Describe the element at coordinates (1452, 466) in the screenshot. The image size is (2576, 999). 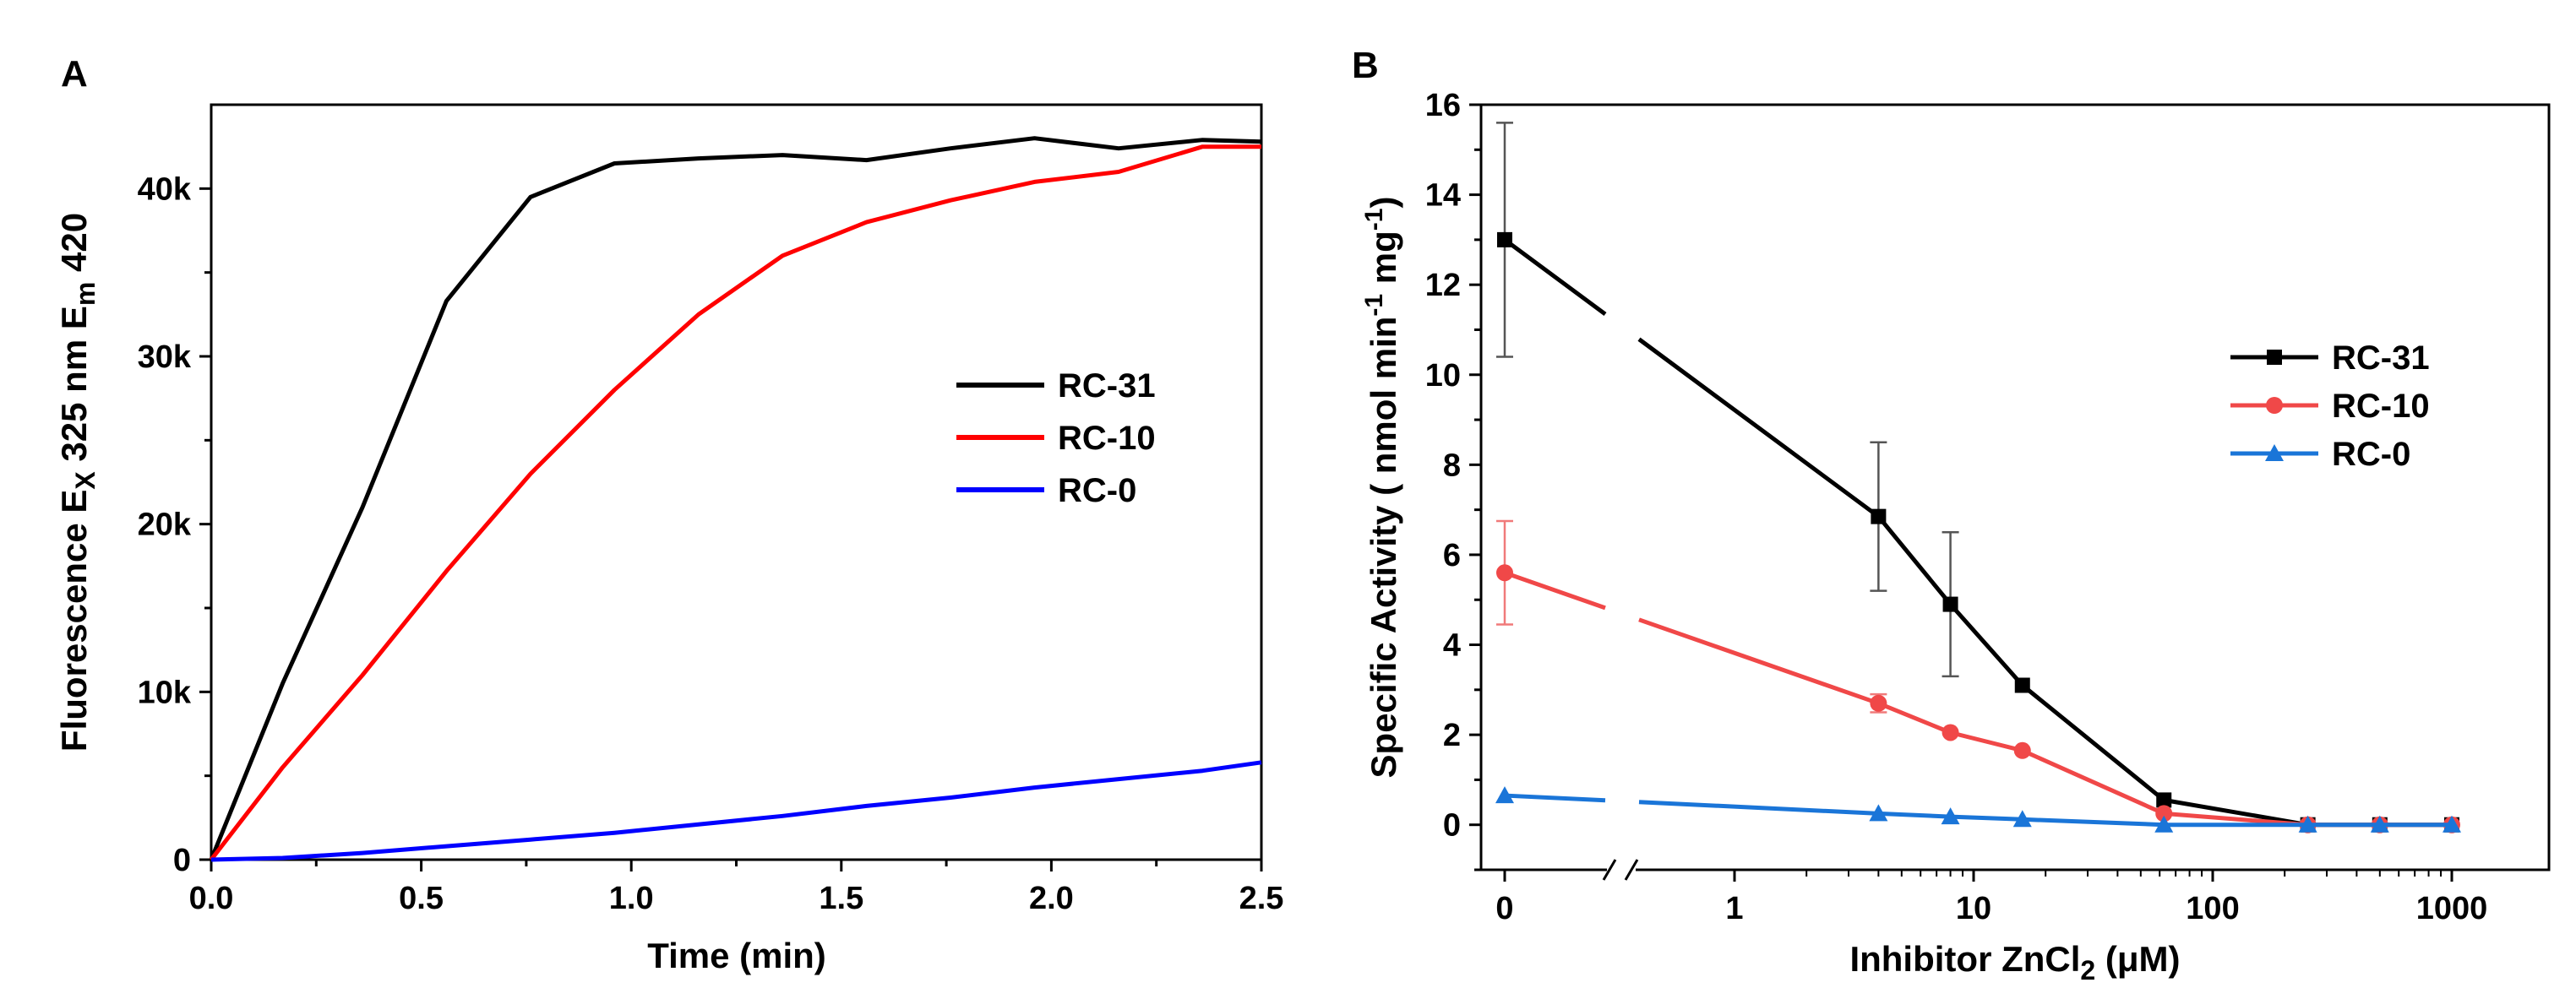
I see `b-y-tick-label: 8` at that location.